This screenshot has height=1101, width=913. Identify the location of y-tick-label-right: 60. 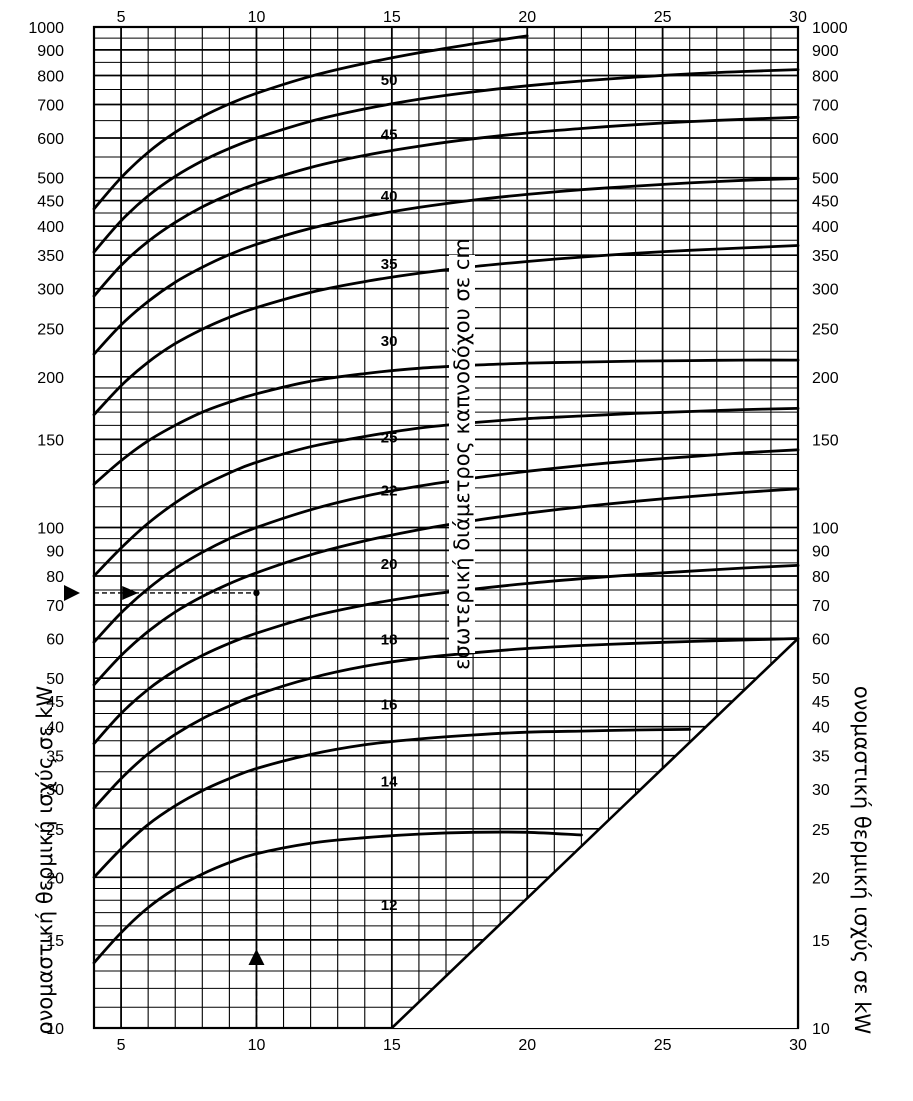
(821, 640).